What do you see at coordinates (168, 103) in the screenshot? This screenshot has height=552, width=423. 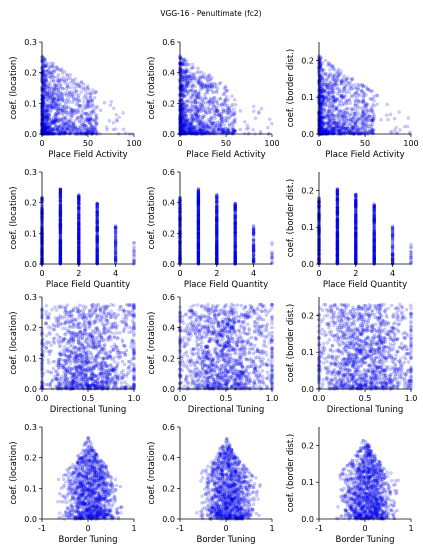 I see `y-tick-label: 0.2` at bounding box center [168, 103].